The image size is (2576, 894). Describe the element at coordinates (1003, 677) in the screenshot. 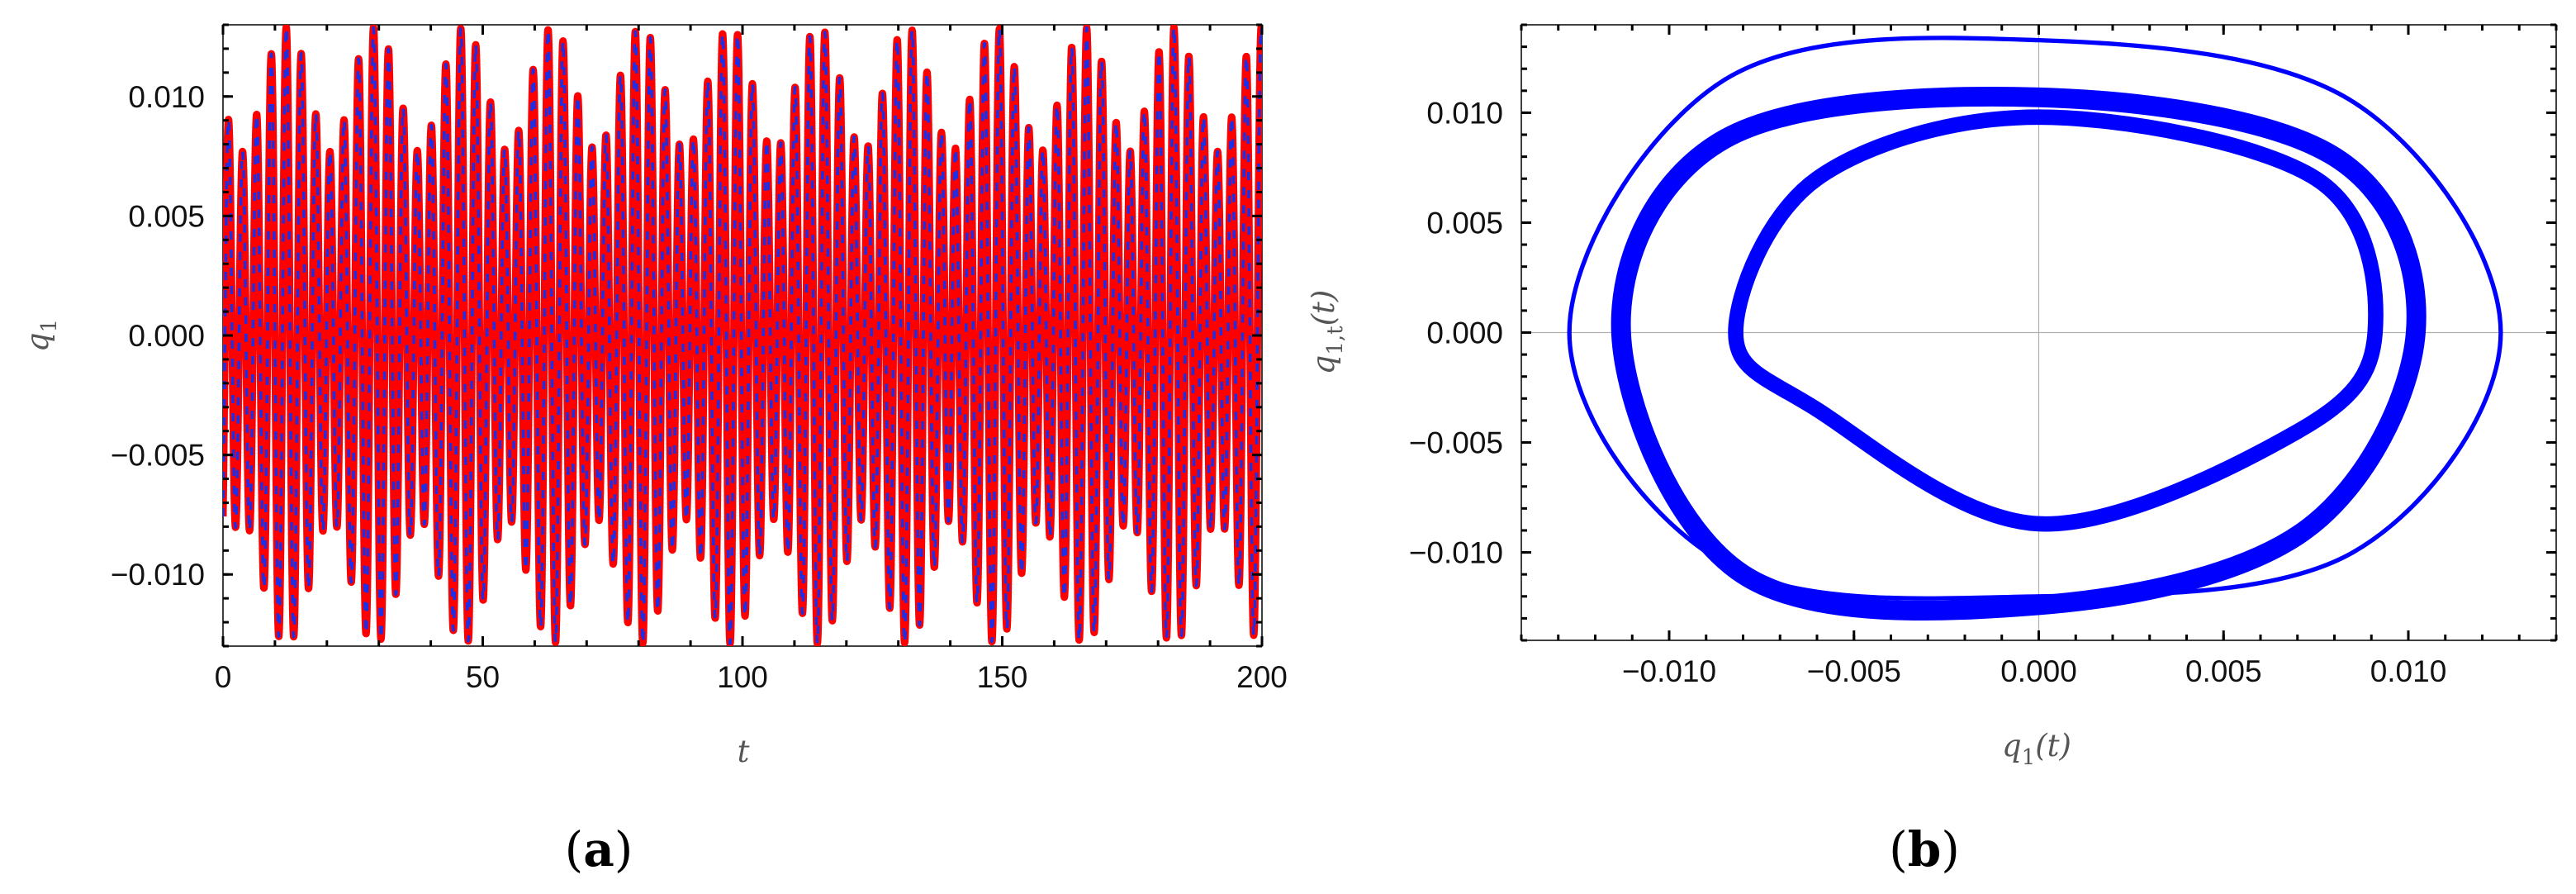

I see `a-x-tick-label: 150` at that location.